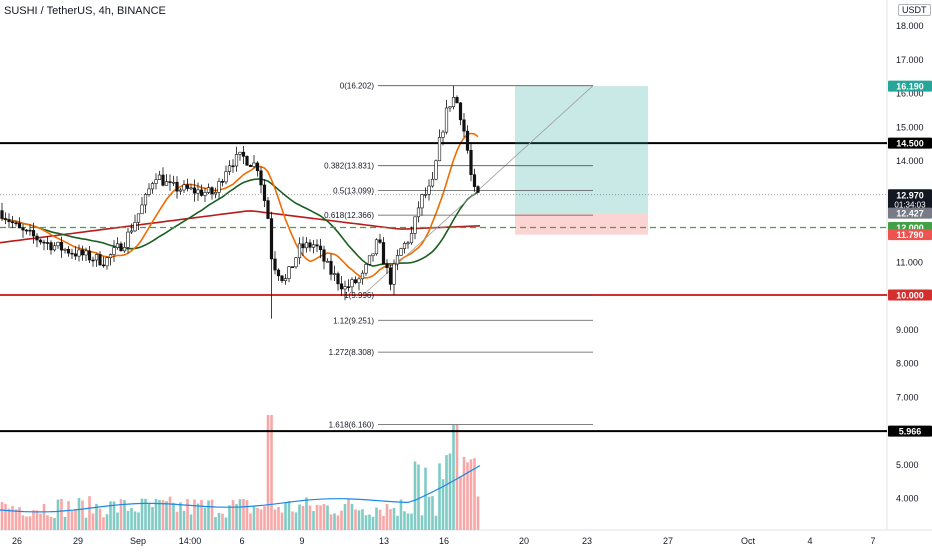 Image resolution: width=932 pixels, height=555 pixels. What do you see at coordinates (910, 87) in the screenshot?
I see `price-label-text: 16.190` at bounding box center [910, 87].